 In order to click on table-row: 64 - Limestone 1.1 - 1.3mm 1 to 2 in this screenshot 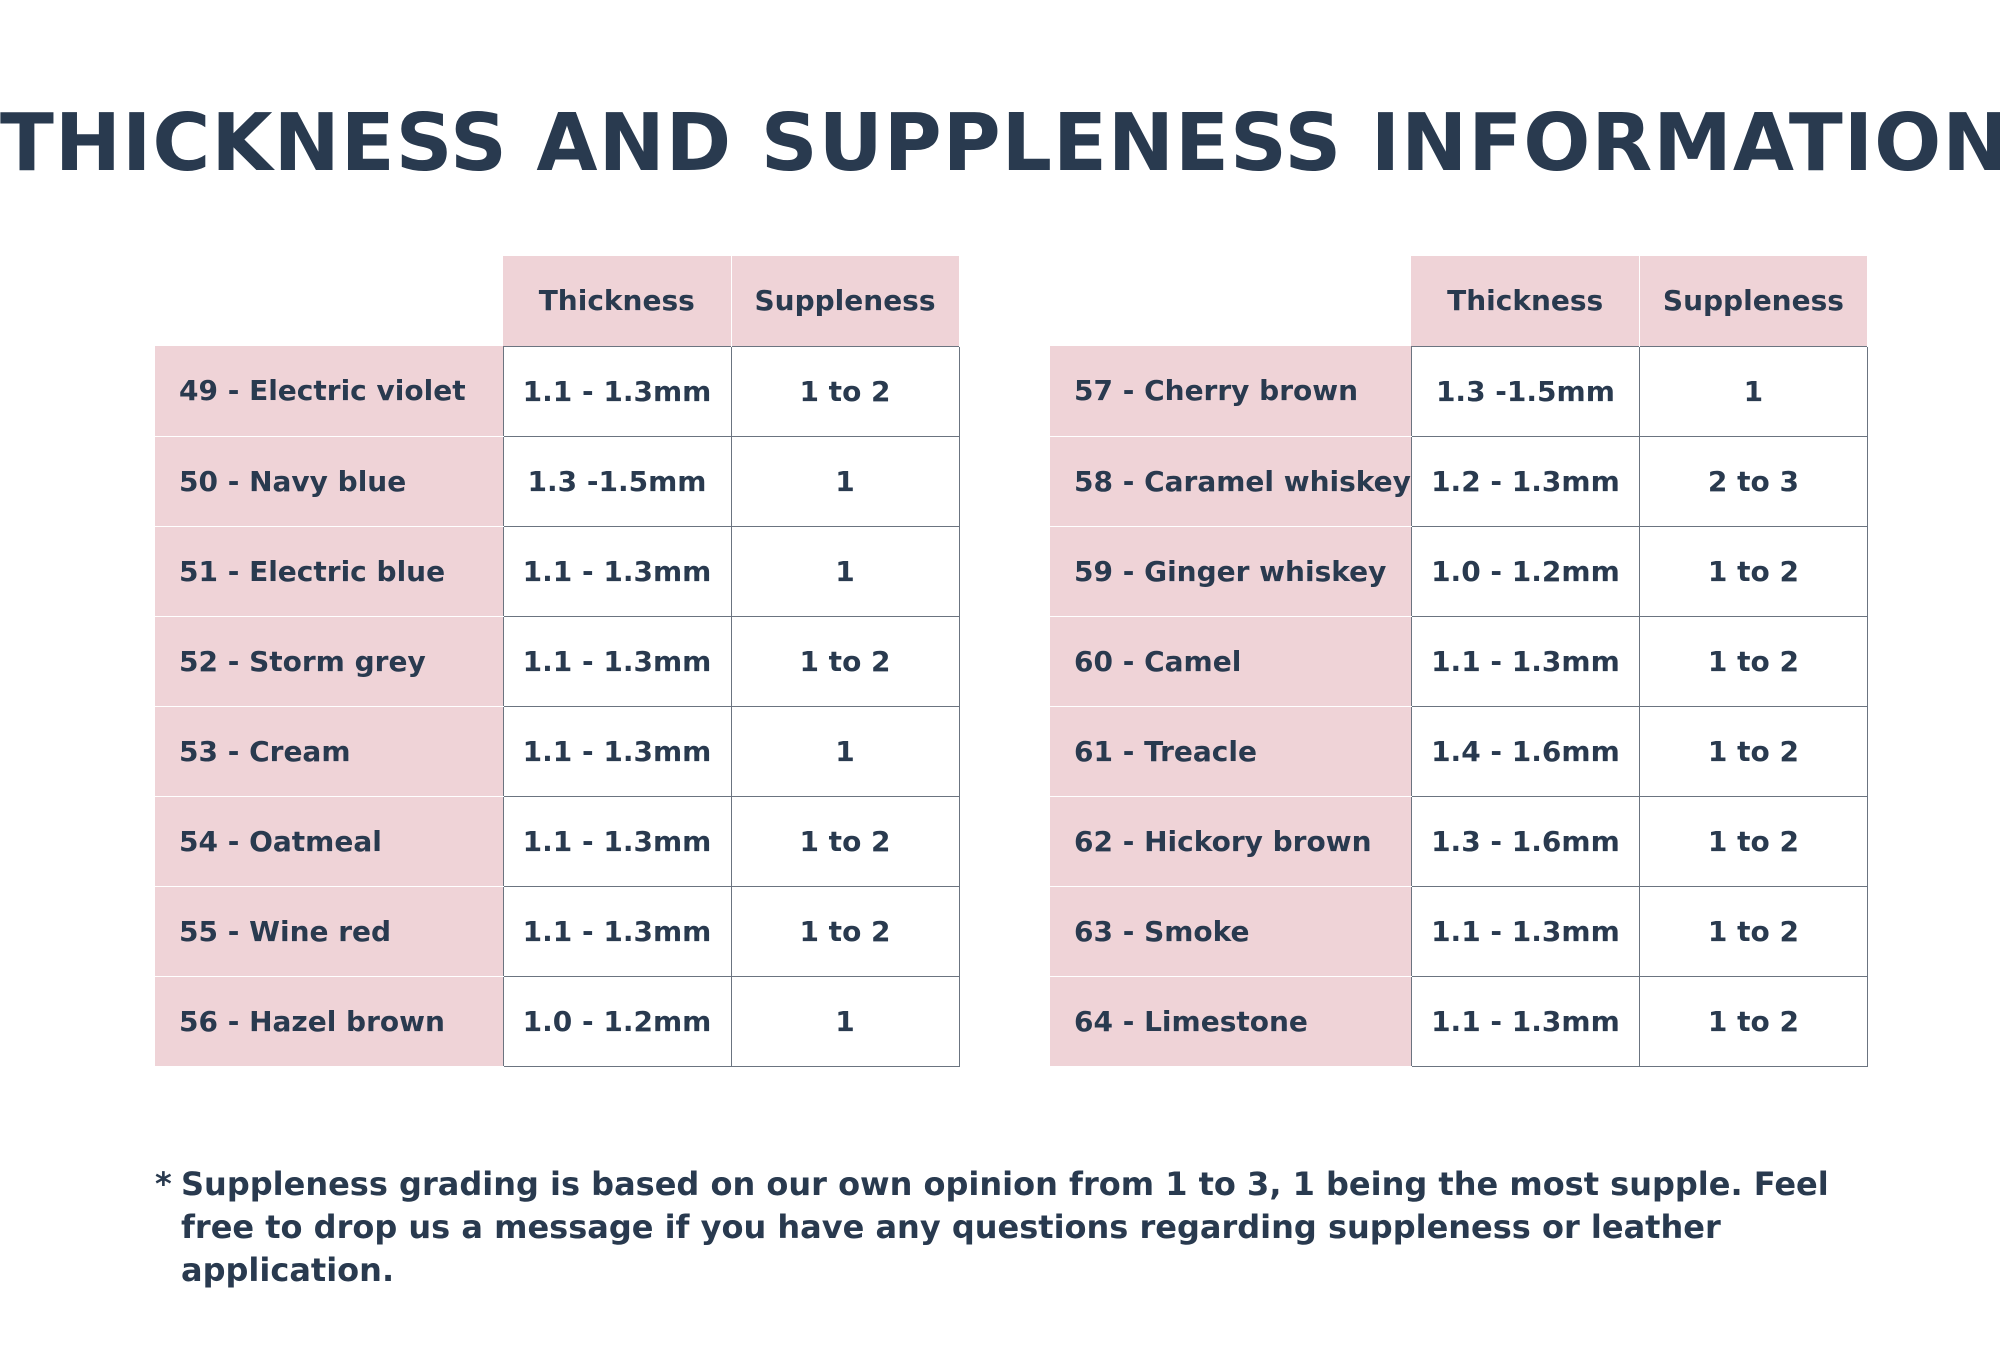, I will do `click(1459, 1021)`.